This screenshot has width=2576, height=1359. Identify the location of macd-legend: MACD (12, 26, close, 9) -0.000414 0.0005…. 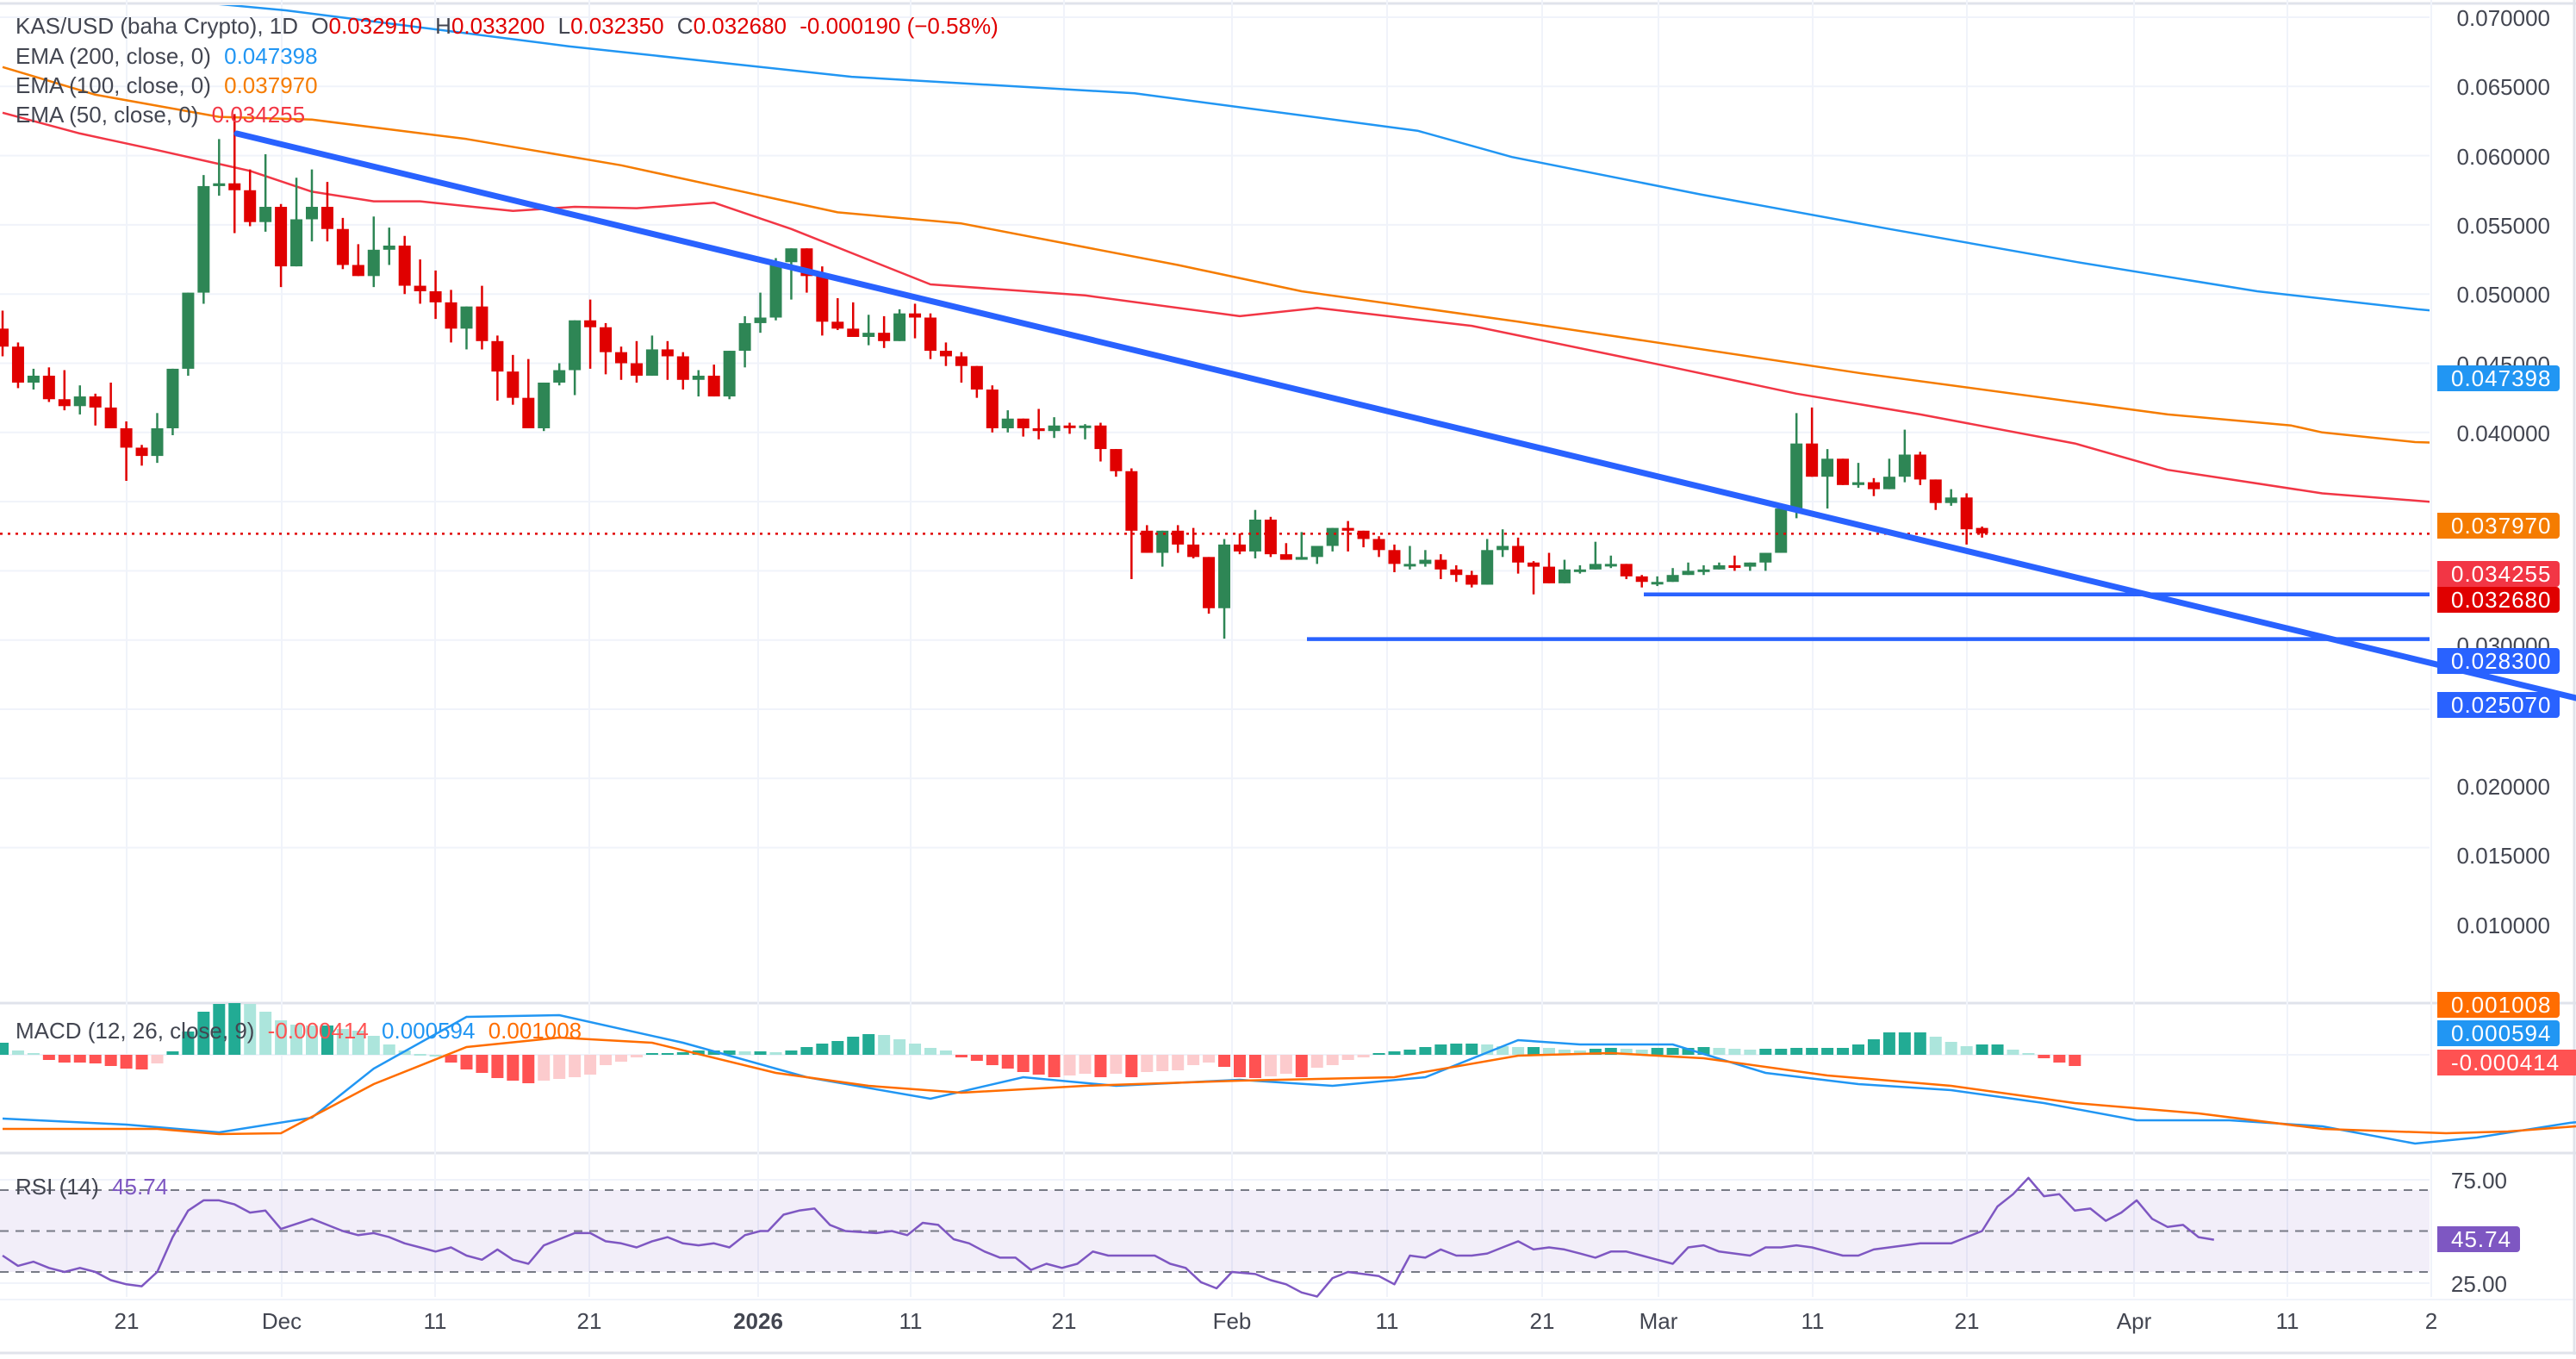
(302, 1030).